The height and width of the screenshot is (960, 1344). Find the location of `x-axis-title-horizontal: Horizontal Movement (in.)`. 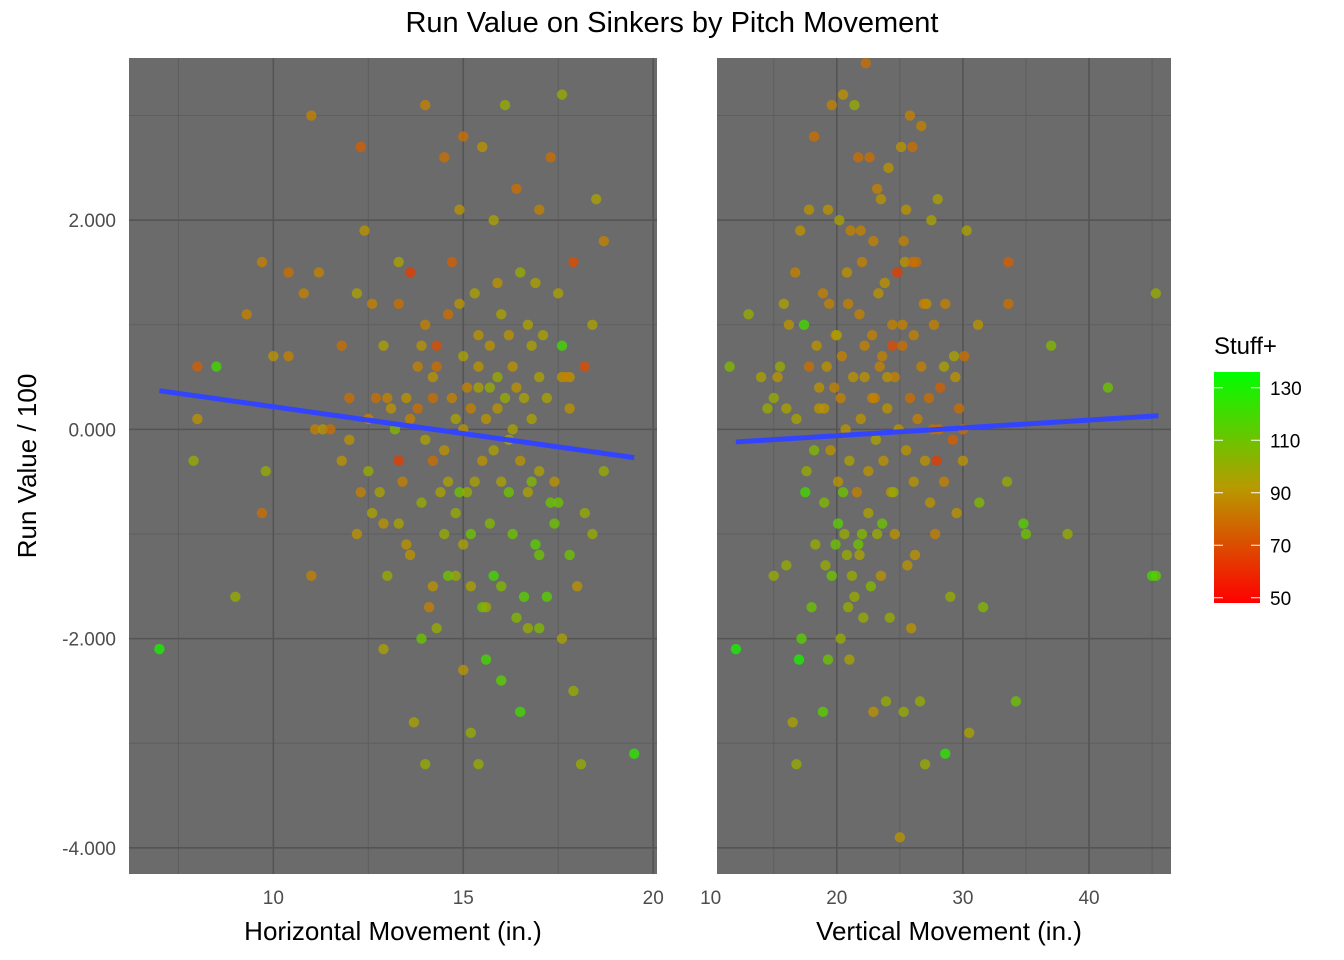

x-axis-title-horizontal: Horizontal Movement (in.) is located at coordinates (393, 931).